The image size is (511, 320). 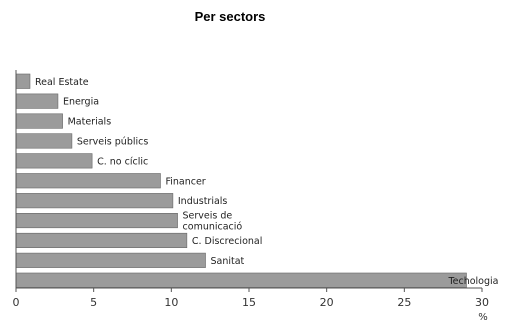 What do you see at coordinates (171, 302) in the screenshot?
I see `x-tick-label: 10` at bounding box center [171, 302].